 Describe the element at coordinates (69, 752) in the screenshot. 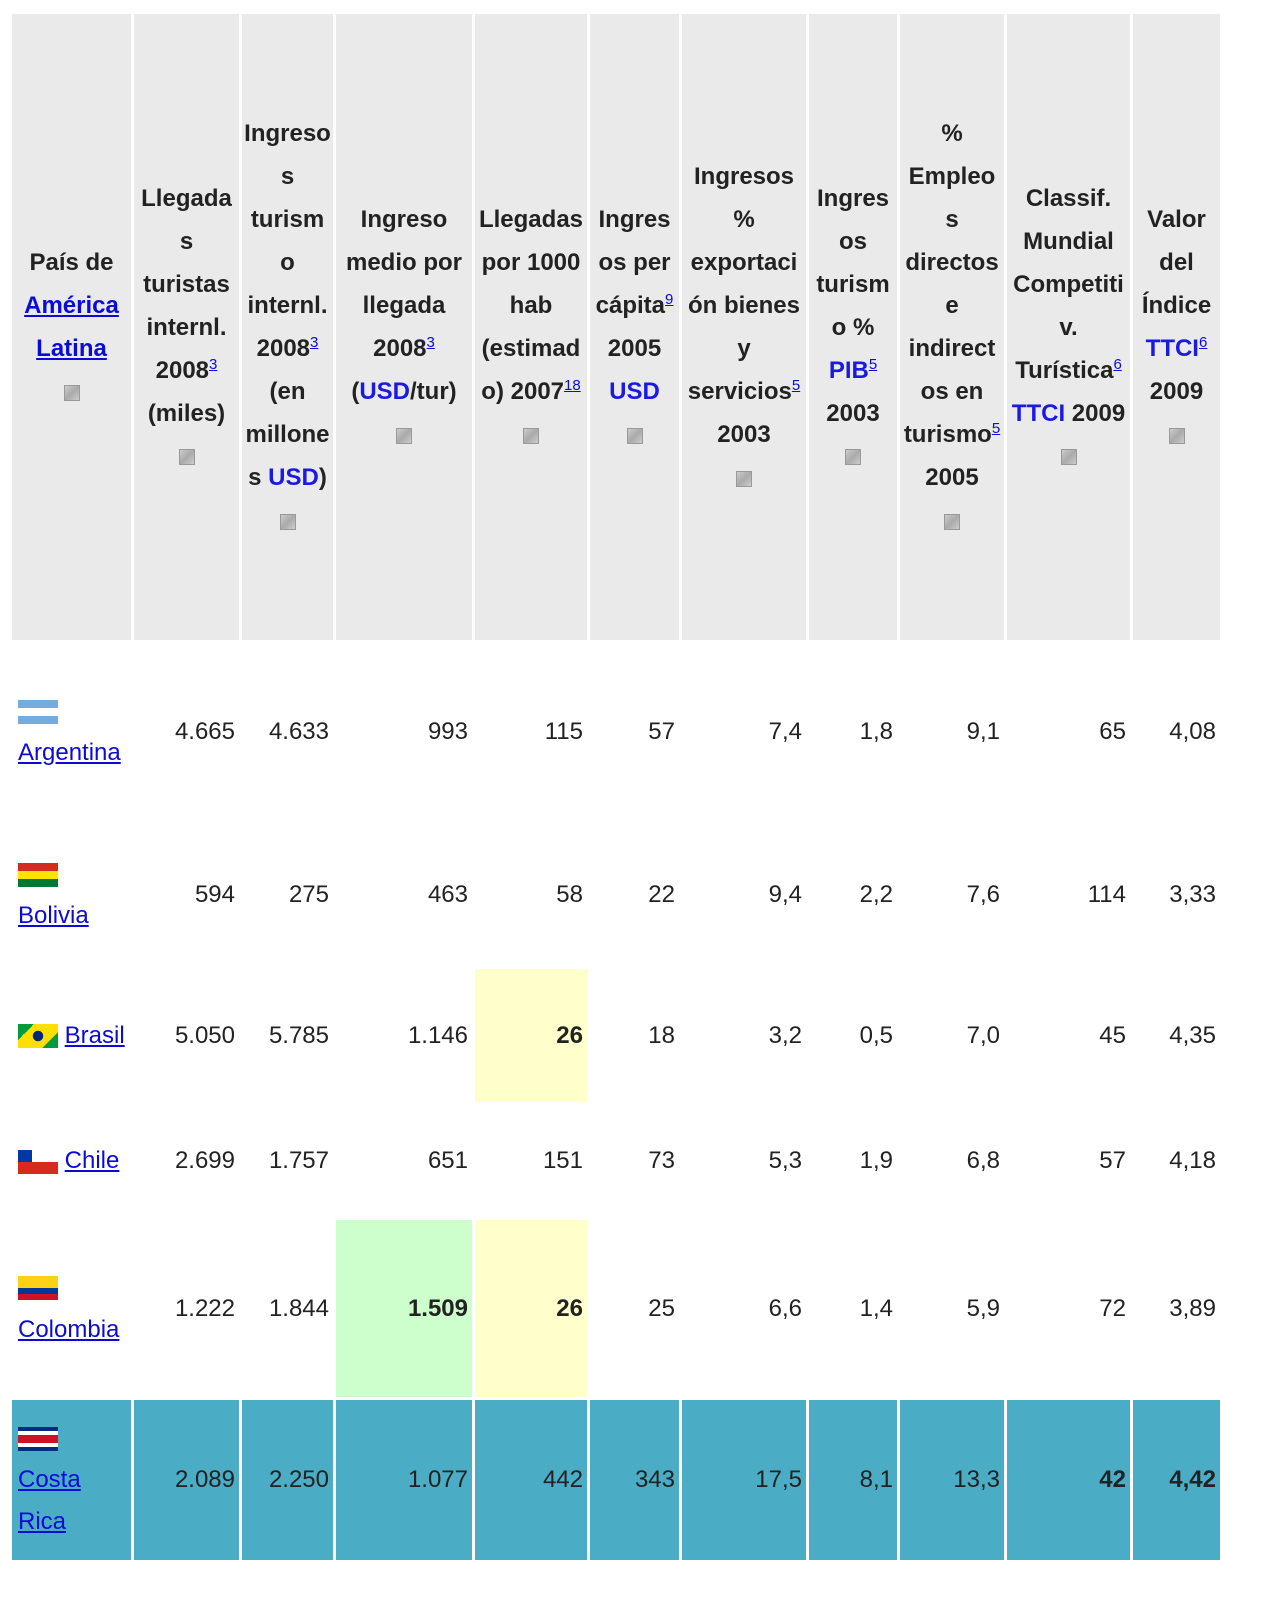

I see `country-link: Argentina` at that location.